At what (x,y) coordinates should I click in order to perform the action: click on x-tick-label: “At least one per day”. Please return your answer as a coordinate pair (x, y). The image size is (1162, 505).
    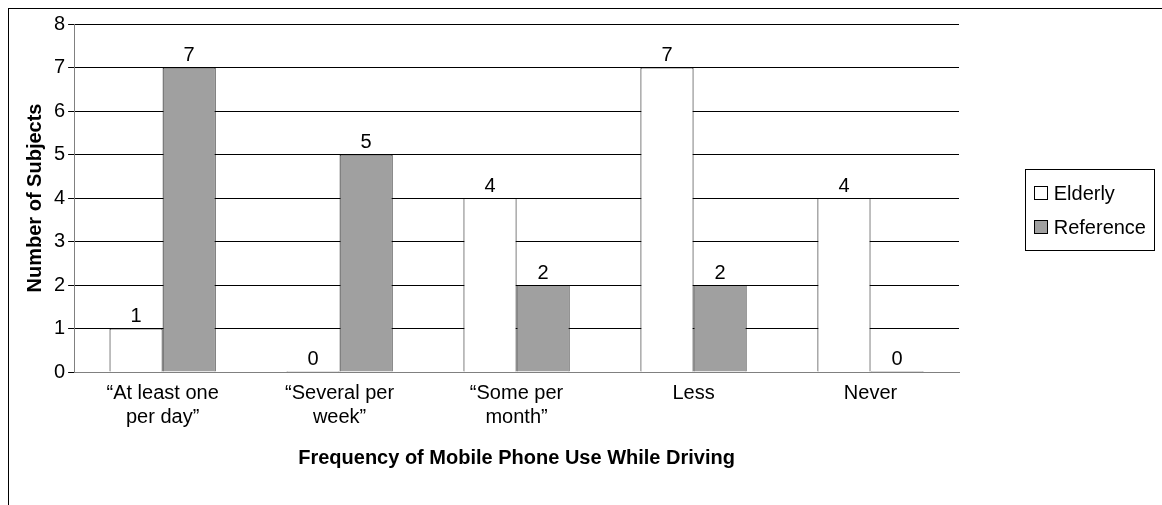
    Looking at the image, I should click on (162, 403).